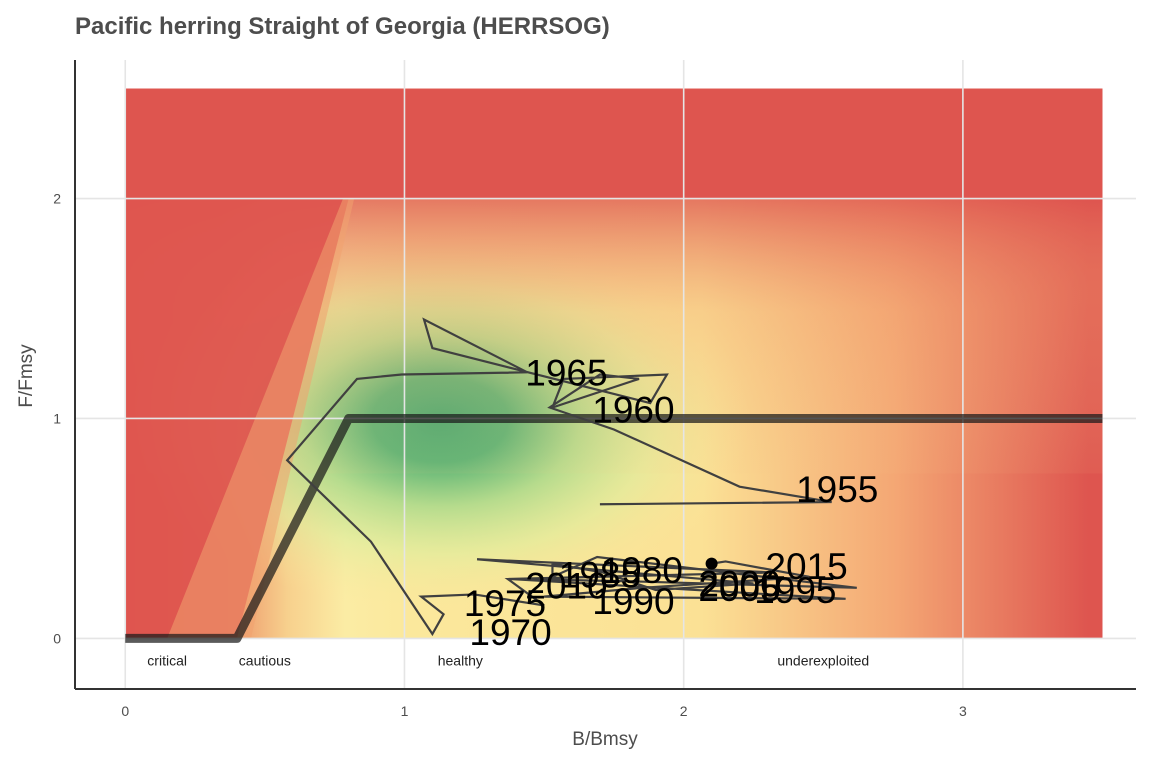  Describe the element at coordinates (57, 418) in the screenshot. I see `y-tick-label: 1` at that location.